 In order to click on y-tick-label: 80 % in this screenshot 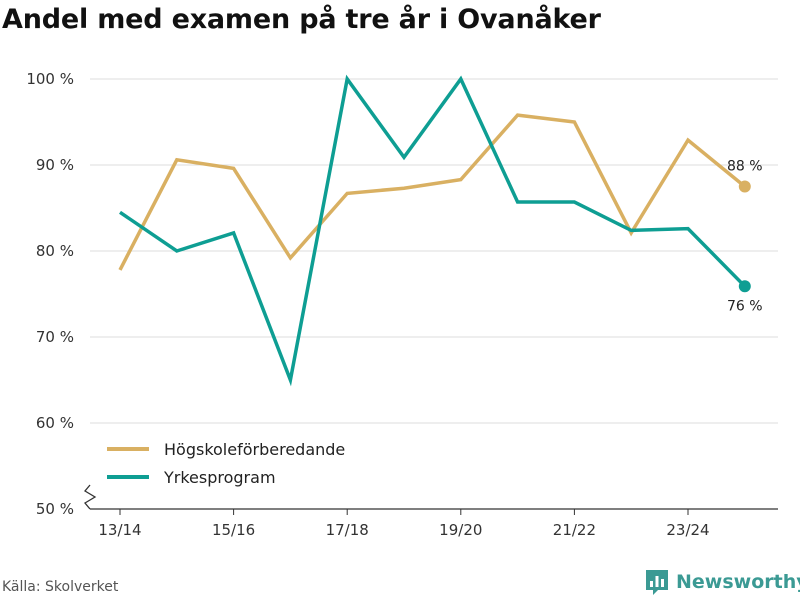, I will do `click(55, 251)`.